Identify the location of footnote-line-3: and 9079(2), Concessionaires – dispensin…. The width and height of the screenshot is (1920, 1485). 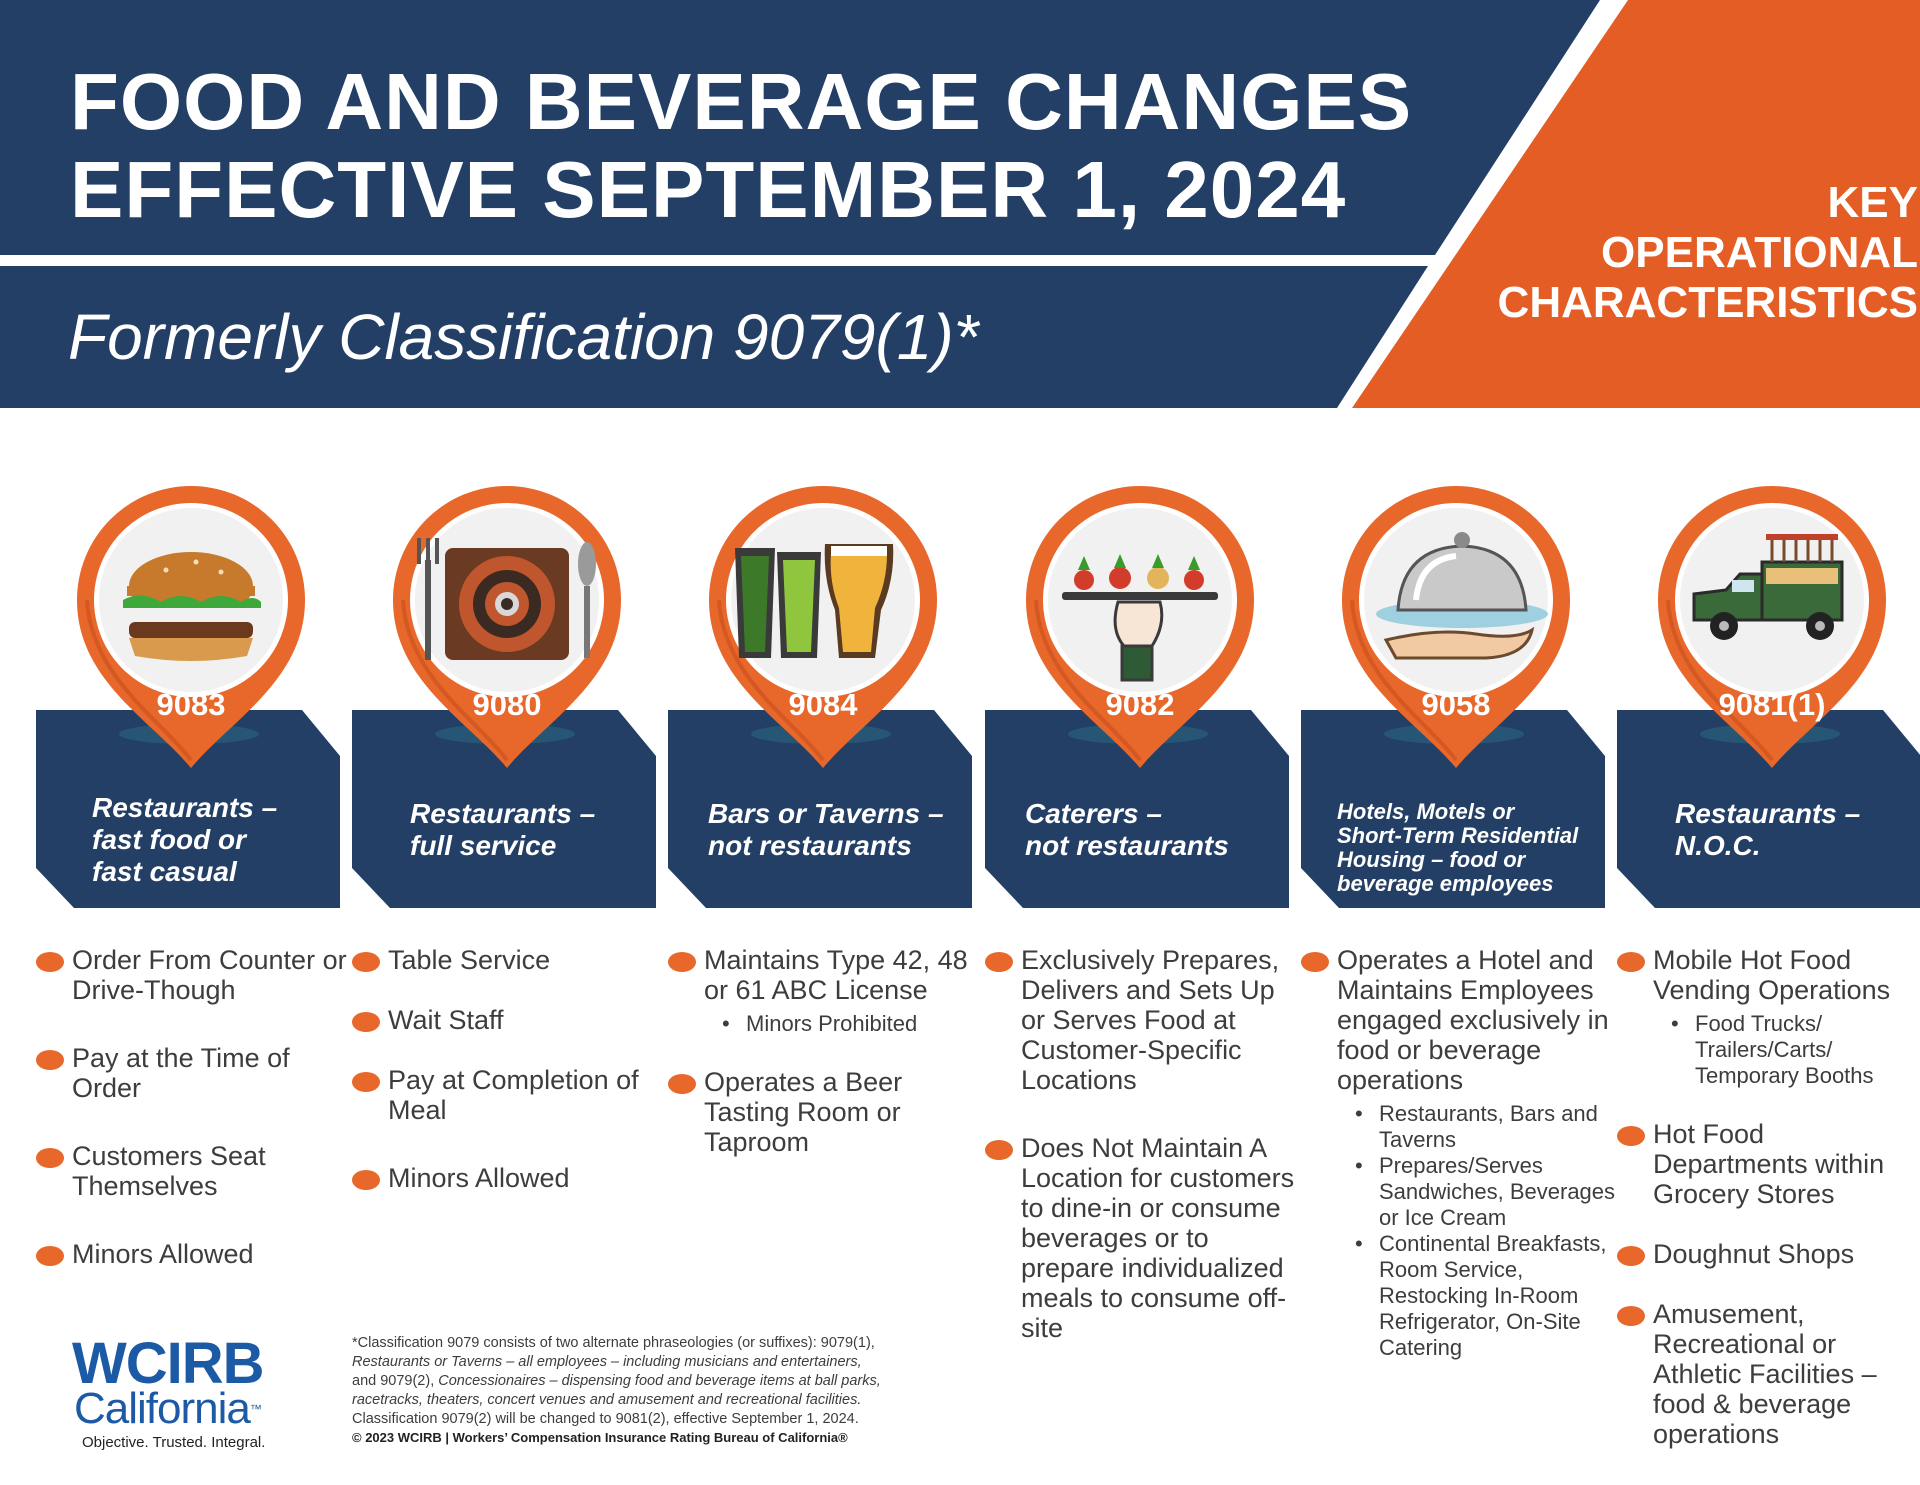
(672, 1381).